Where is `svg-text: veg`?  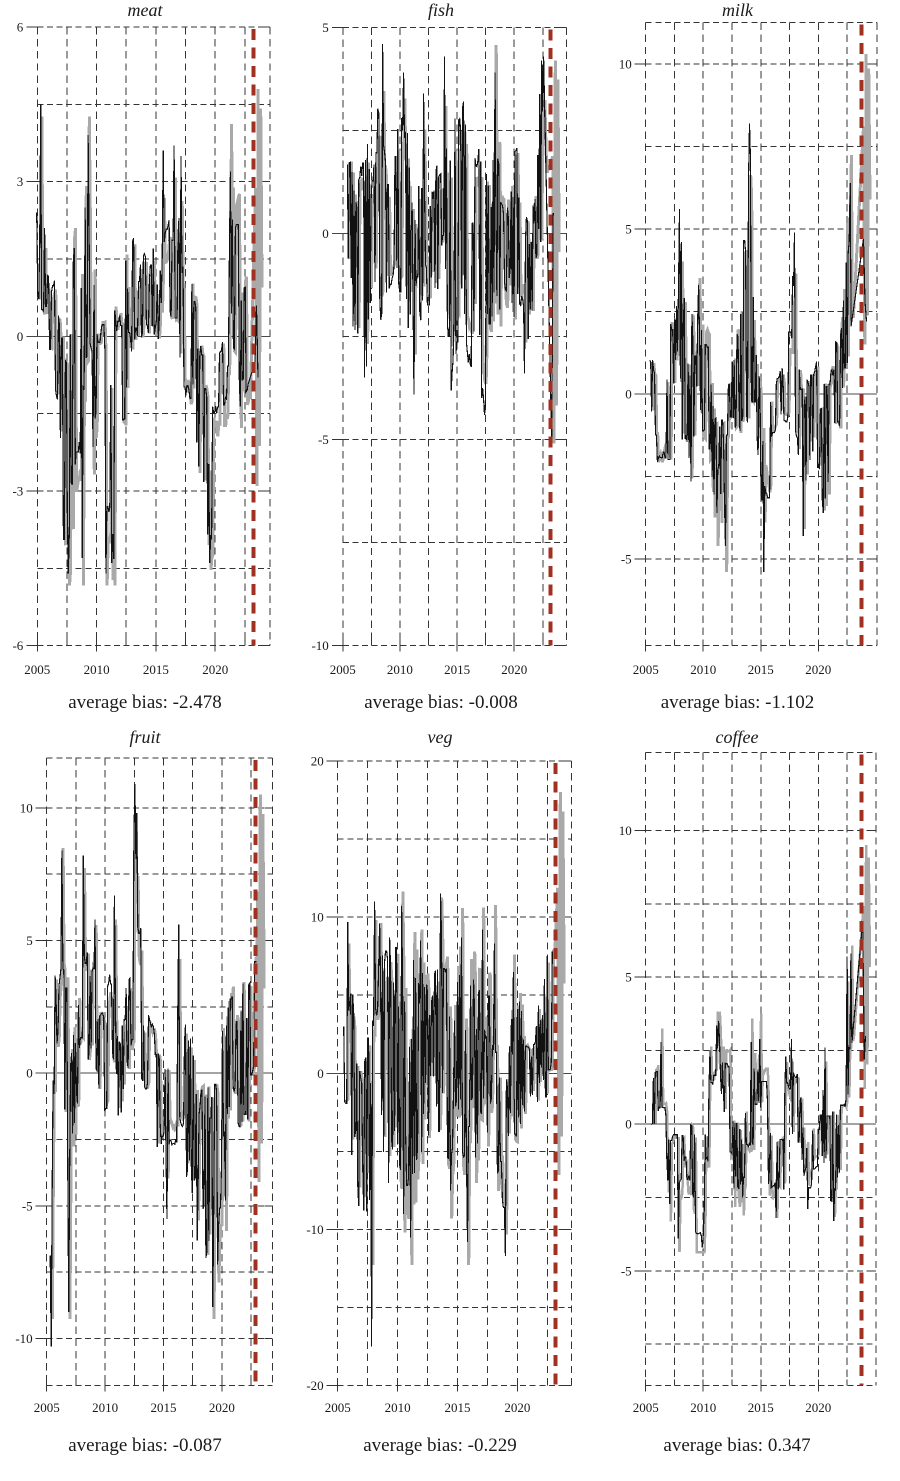 svg-text: veg is located at coordinates (440, 737).